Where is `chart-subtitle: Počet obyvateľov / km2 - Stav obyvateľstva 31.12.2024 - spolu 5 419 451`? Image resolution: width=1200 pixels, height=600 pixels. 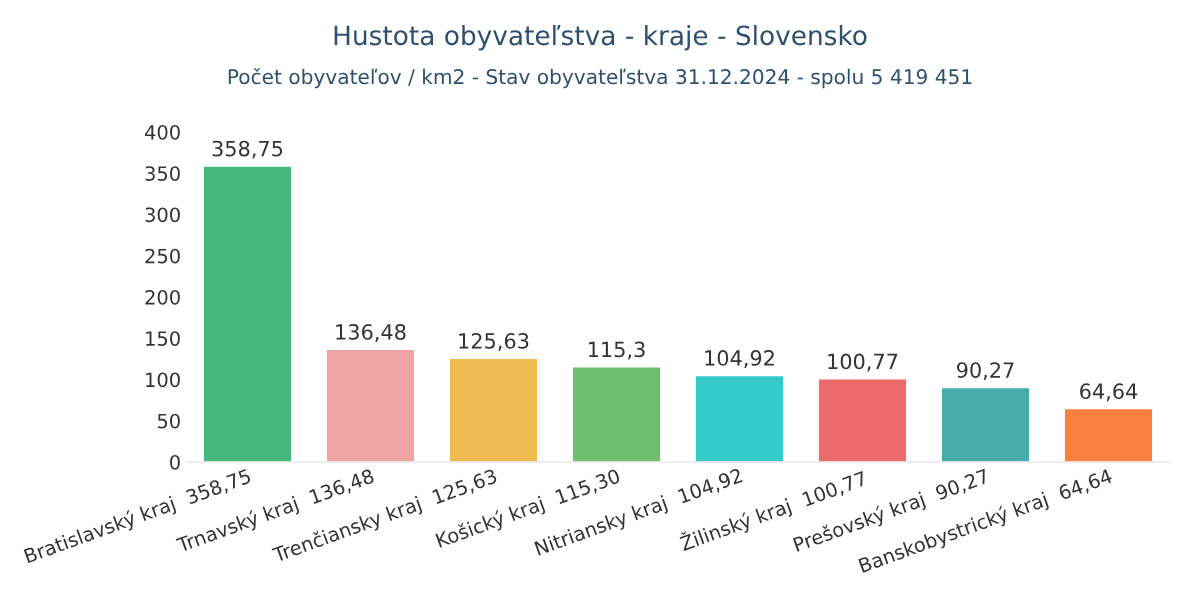
chart-subtitle: Počet obyvateľov / km2 - Stav obyvateľstva 31.12.2024 - spolu 5 419 451 is located at coordinates (600, 78).